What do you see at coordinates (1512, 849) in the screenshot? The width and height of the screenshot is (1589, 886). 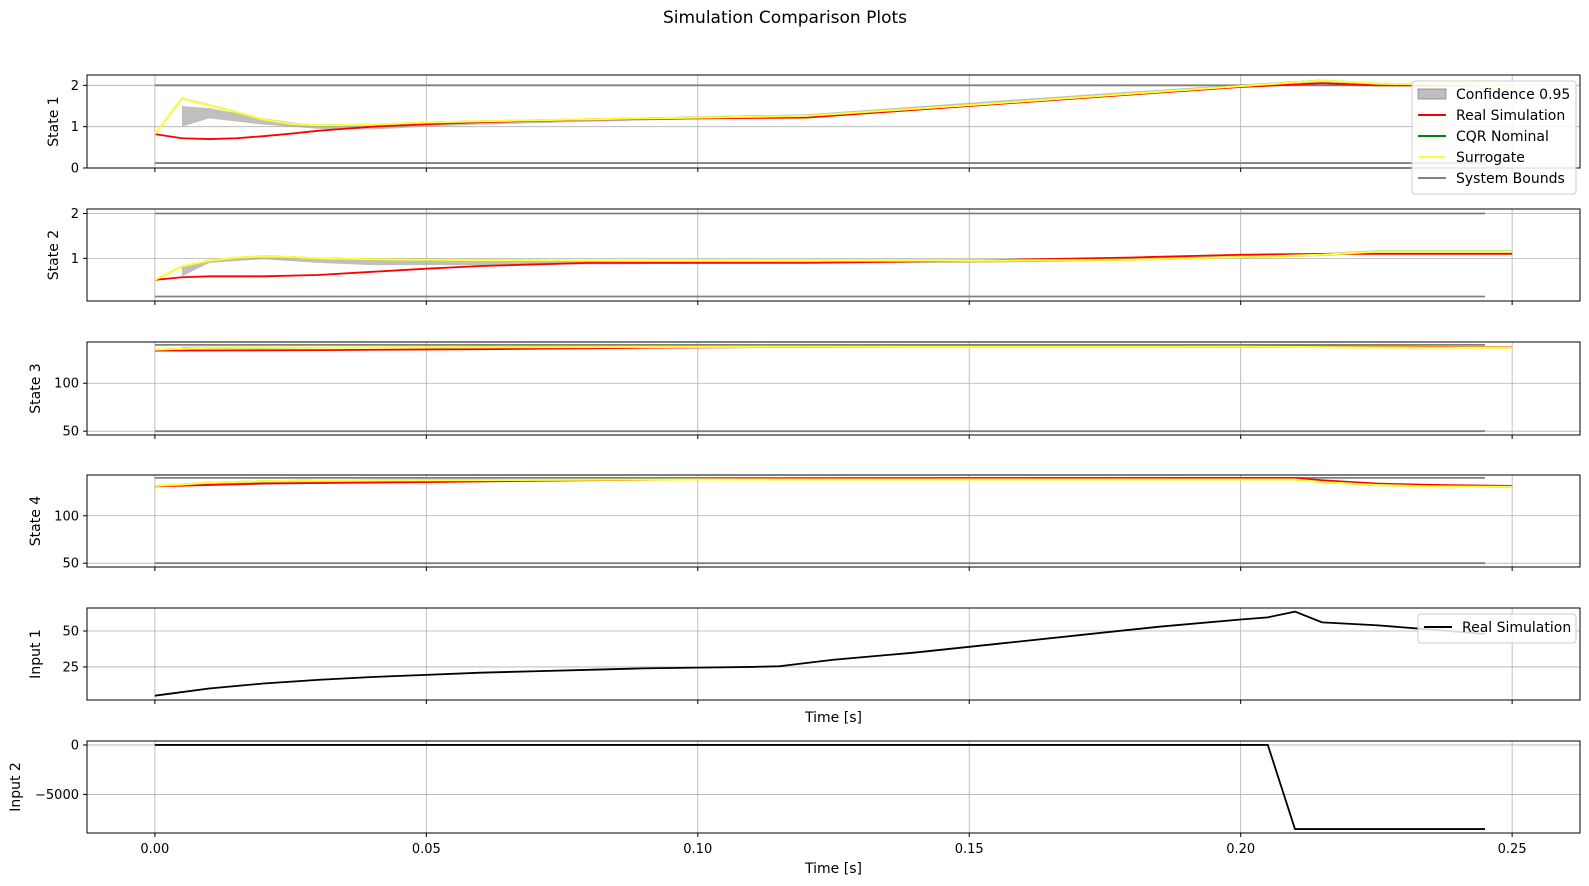 I see `x-tick-label: 0.25` at bounding box center [1512, 849].